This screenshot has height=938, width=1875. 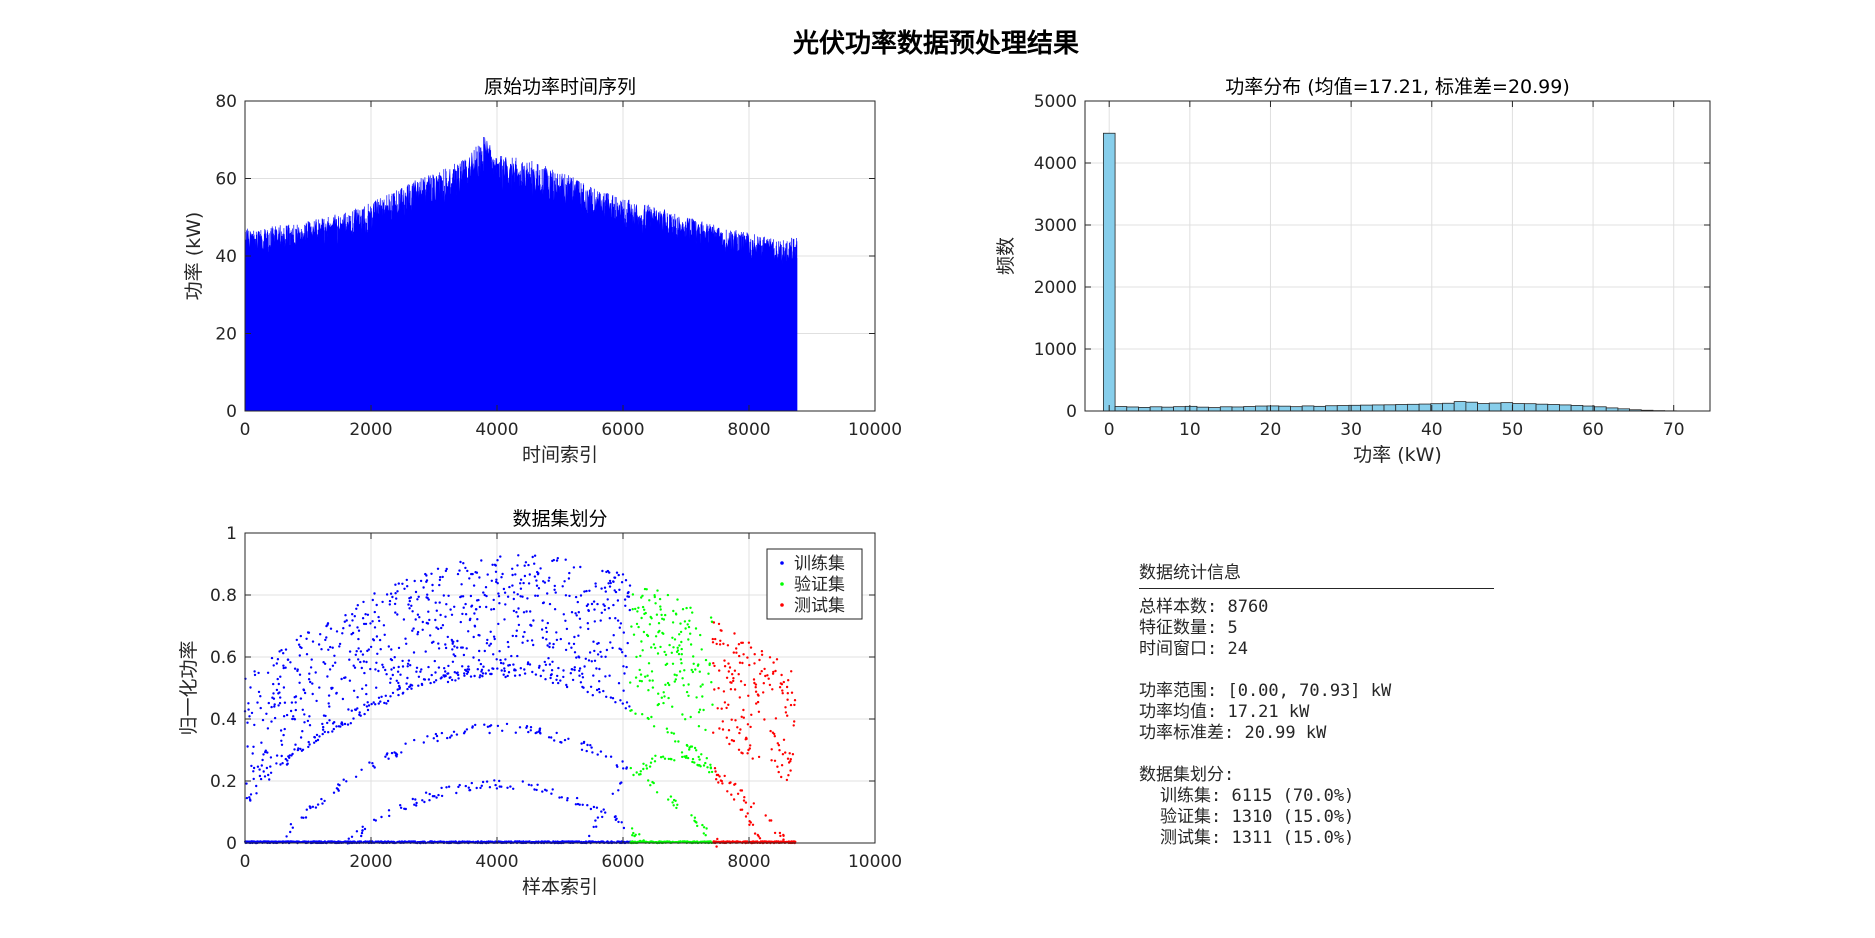 I want to click on y-tick-label: 0.6, so click(x=223, y=658).